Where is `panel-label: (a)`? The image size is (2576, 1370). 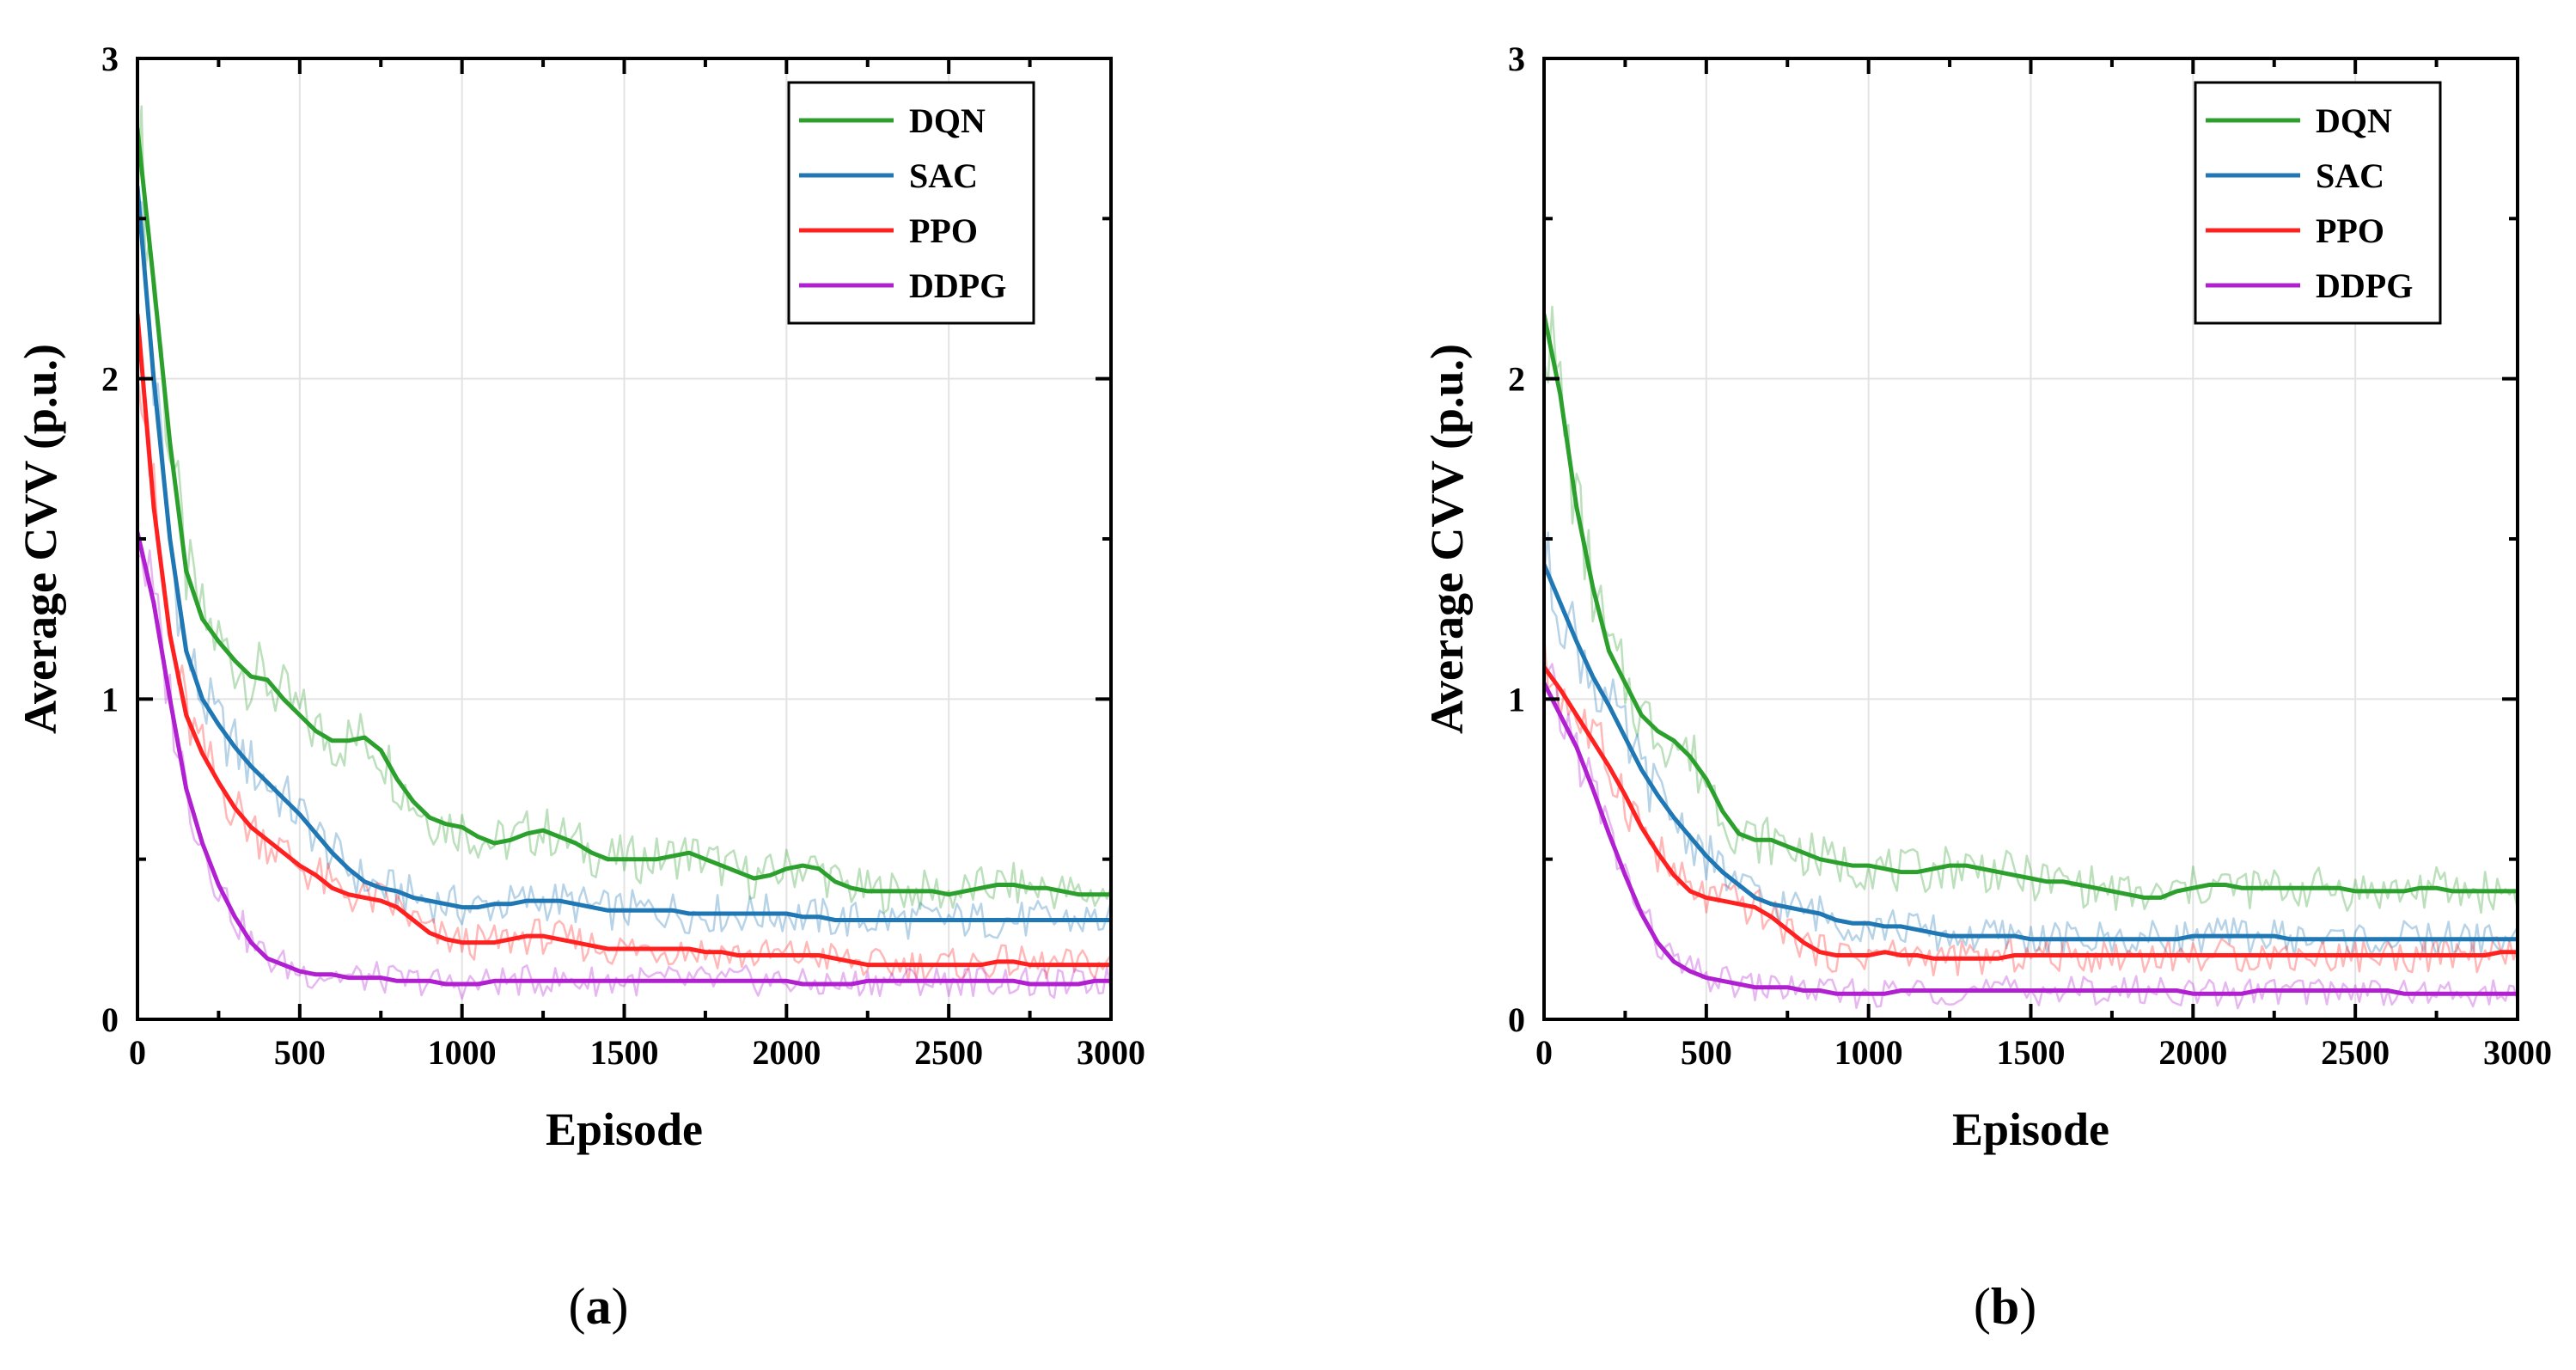
panel-label: (a) is located at coordinates (599, 1306).